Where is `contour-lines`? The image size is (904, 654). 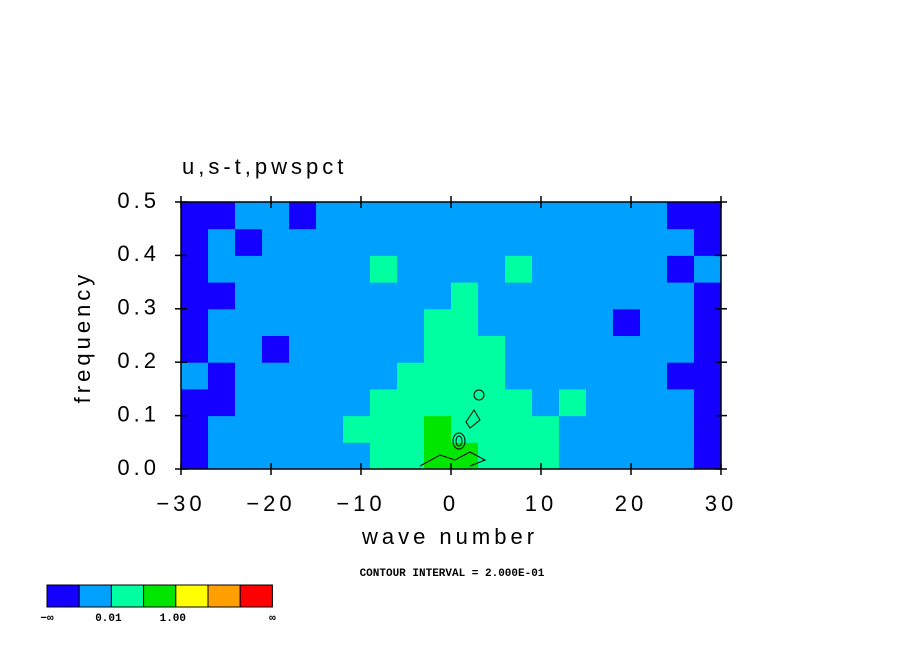
contour-lines is located at coordinates (453, 428).